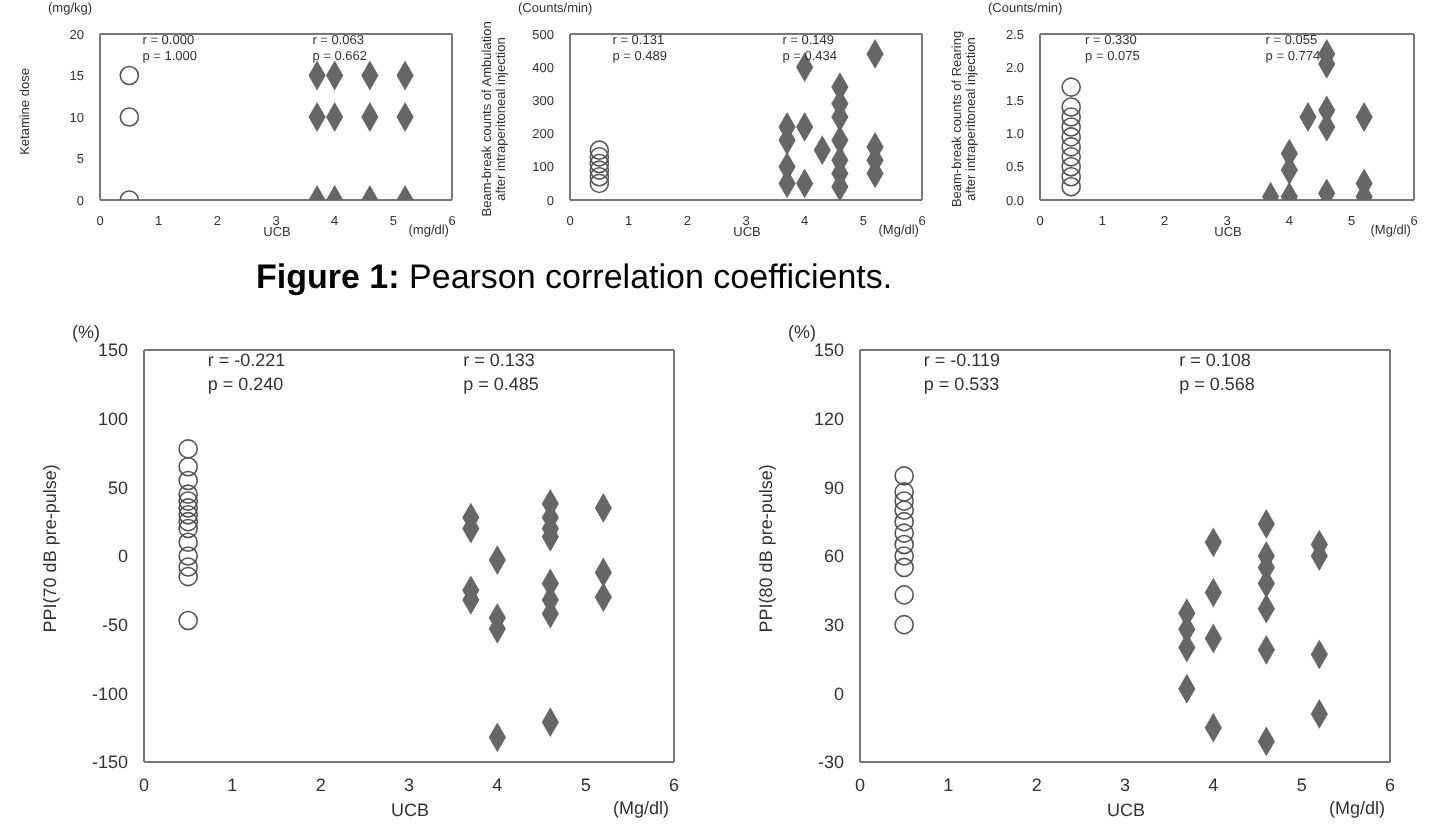 This screenshot has height=826, width=1432. I want to click on y-tick-label: -150, so click(109, 762).